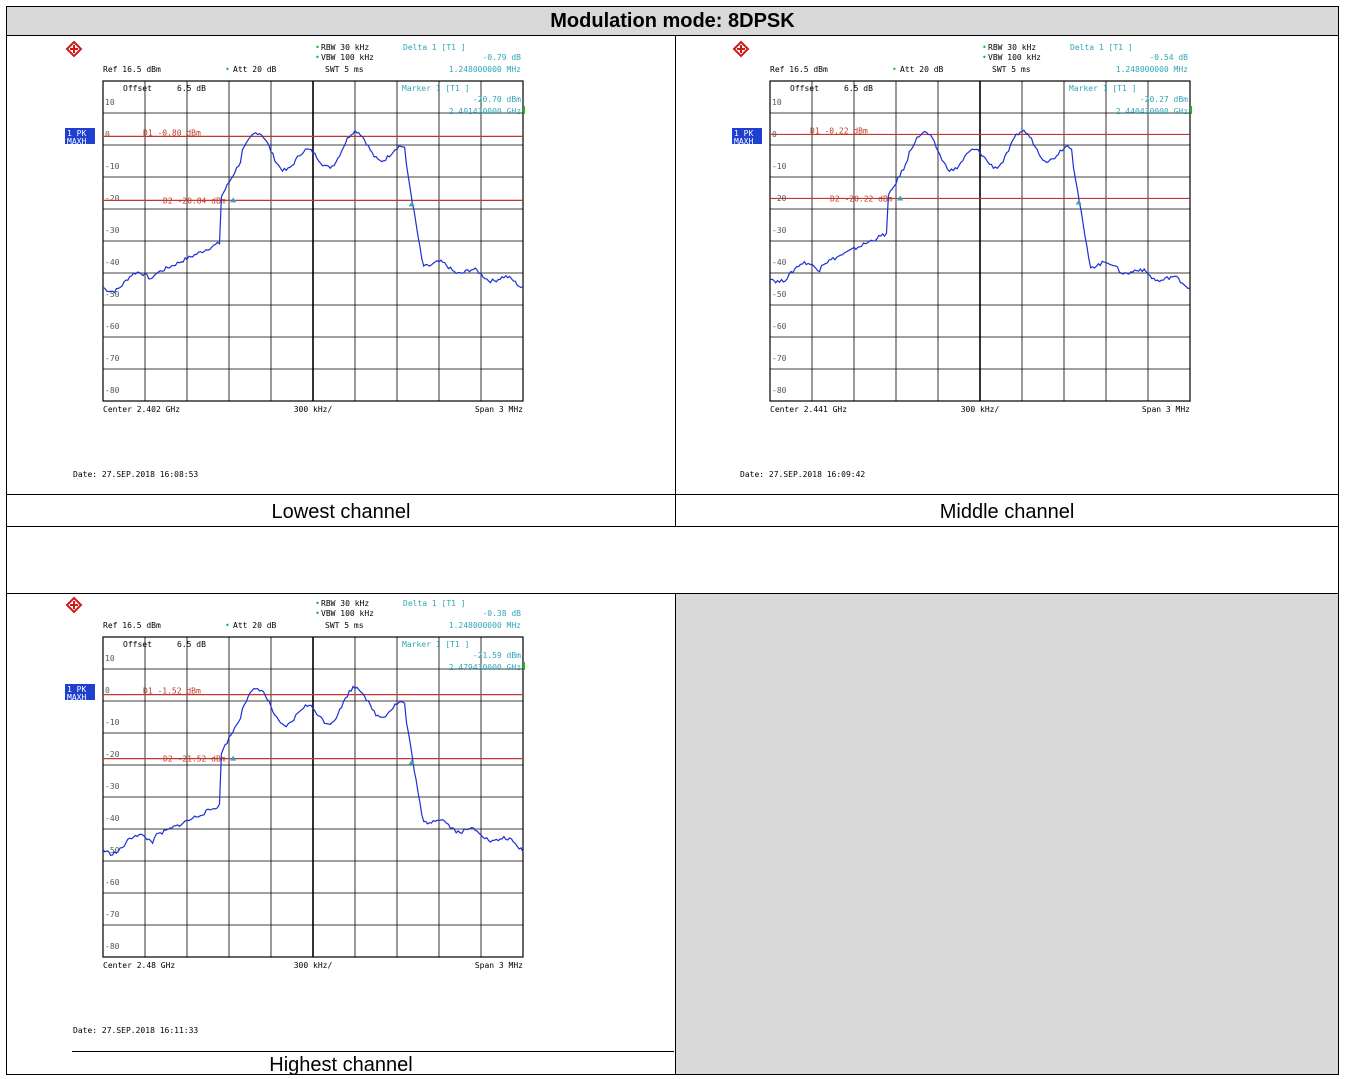 Image resolution: width=1349 pixels, height=1079 pixels. Describe the element at coordinates (1164, 99) in the screenshot. I see `marker-value: -20.27 dBm` at that location.